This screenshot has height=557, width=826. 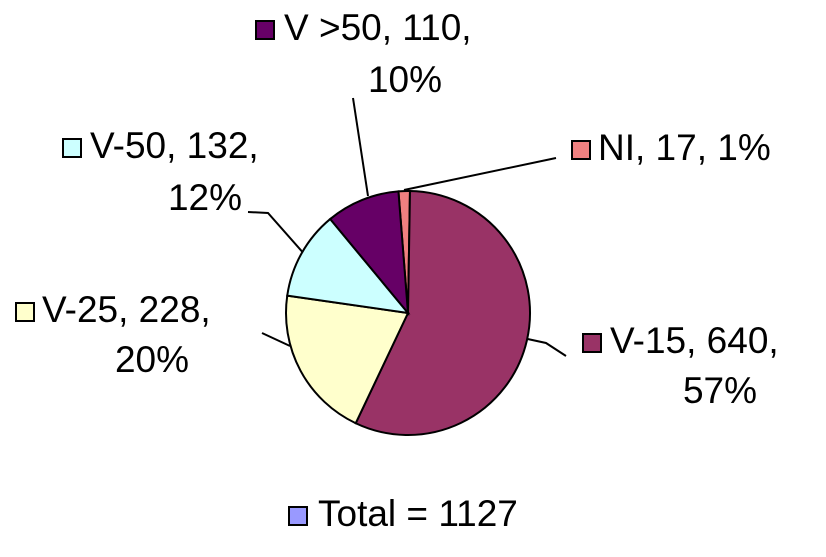 I want to click on data-label: V >50, 110,, so click(x=378, y=27).